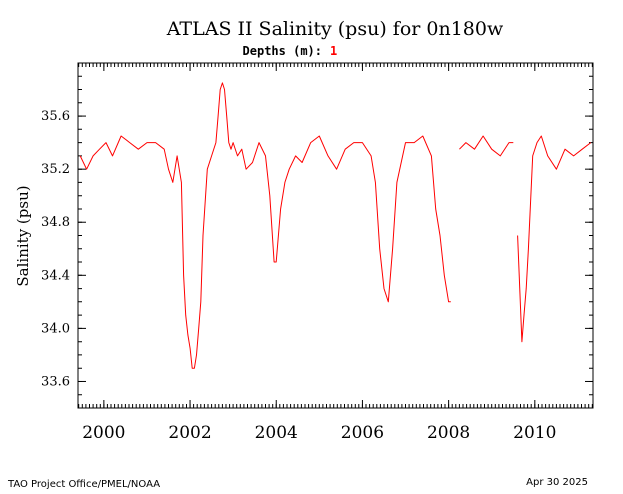  I want to click on x-tick-label: 2000, so click(103, 433).